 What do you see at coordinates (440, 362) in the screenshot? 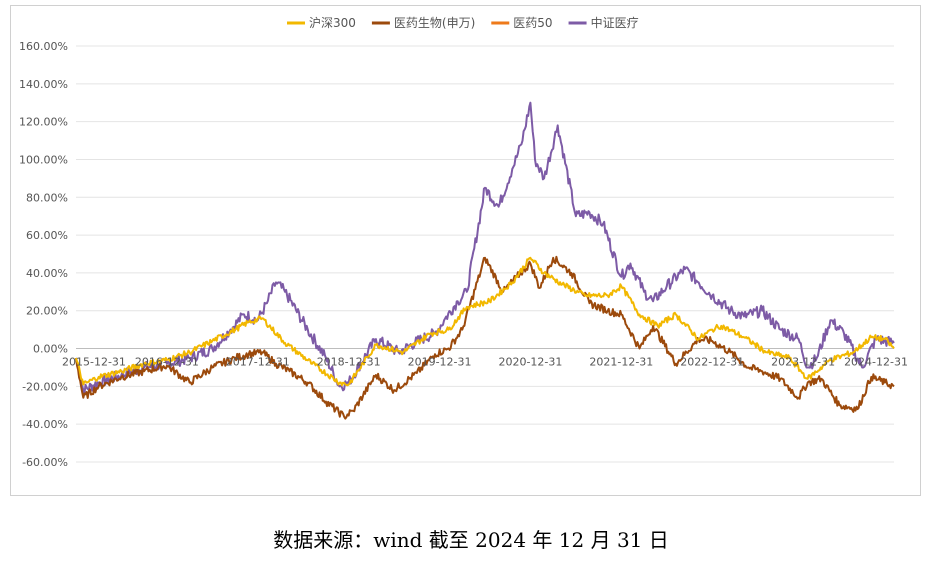
I see `x-tick-label: 2019-12-31` at bounding box center [440, 362].